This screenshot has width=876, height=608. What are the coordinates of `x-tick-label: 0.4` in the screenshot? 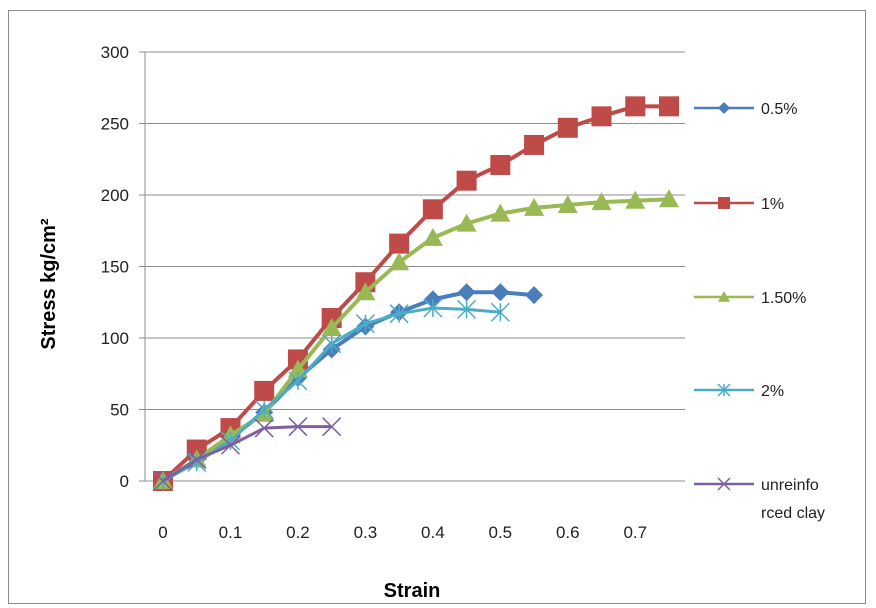 It's located at (433, 532).